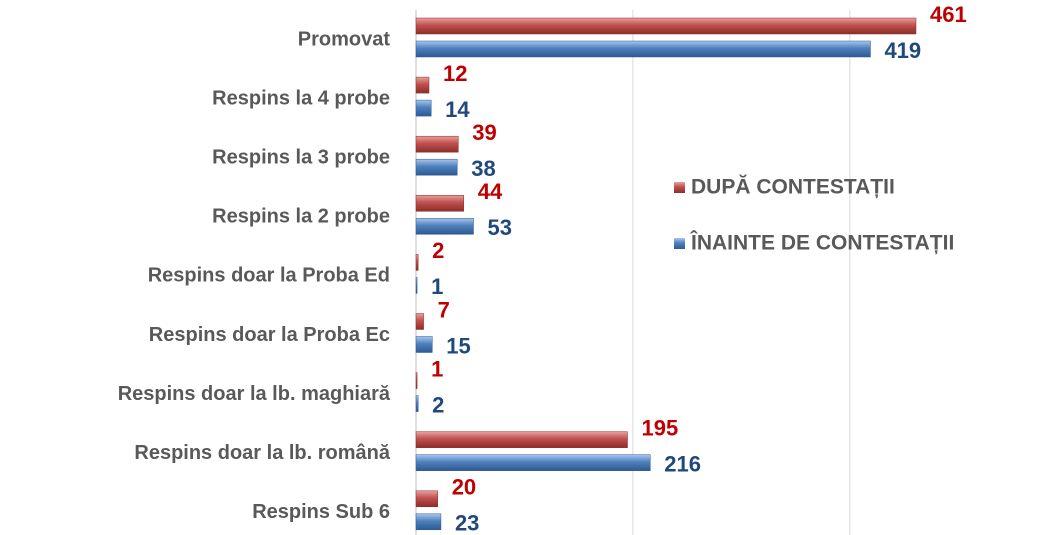  I want to click on y-tick-label: Respins Sub 6, so click(321, 512).